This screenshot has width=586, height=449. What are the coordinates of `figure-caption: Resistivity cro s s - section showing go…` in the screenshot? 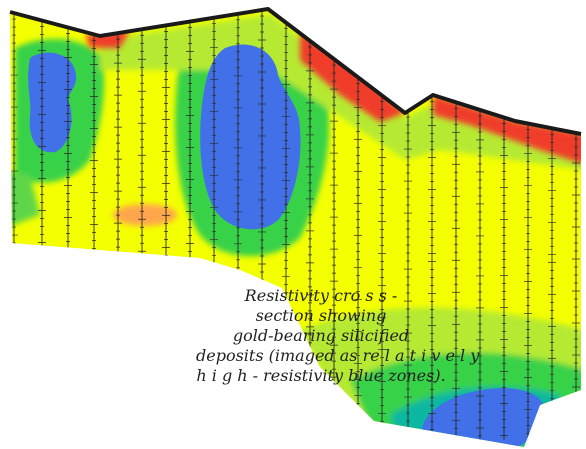 It's located at (338, 336).